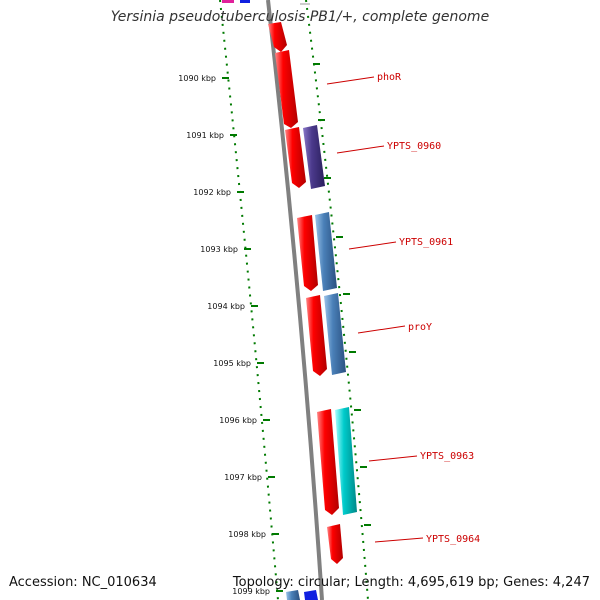 Image resolution: width=600 pixels, height=600 pixels. I want to click on gene-feature-blue, so click(245, 1).